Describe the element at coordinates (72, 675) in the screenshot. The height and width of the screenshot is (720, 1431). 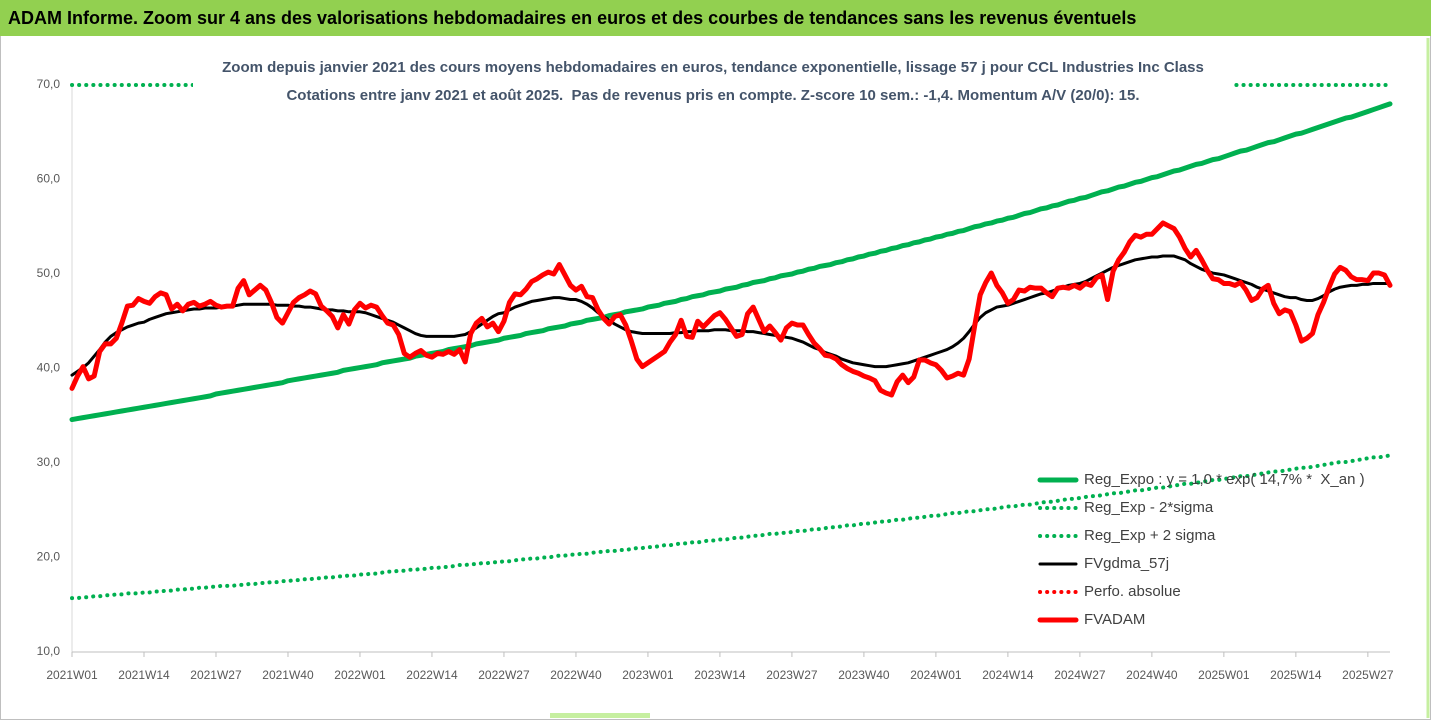
I see `x-tick-label: 2021W01` at that location.